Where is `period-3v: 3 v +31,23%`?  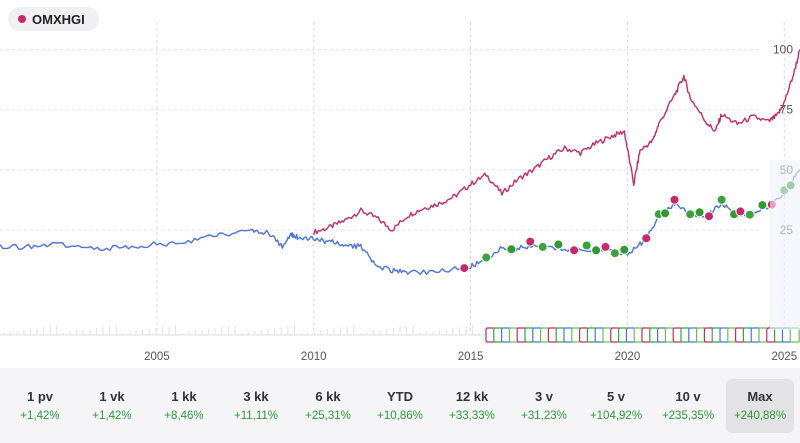 period-3v: 3 v +31,23% is located at coordinates (544, 406).